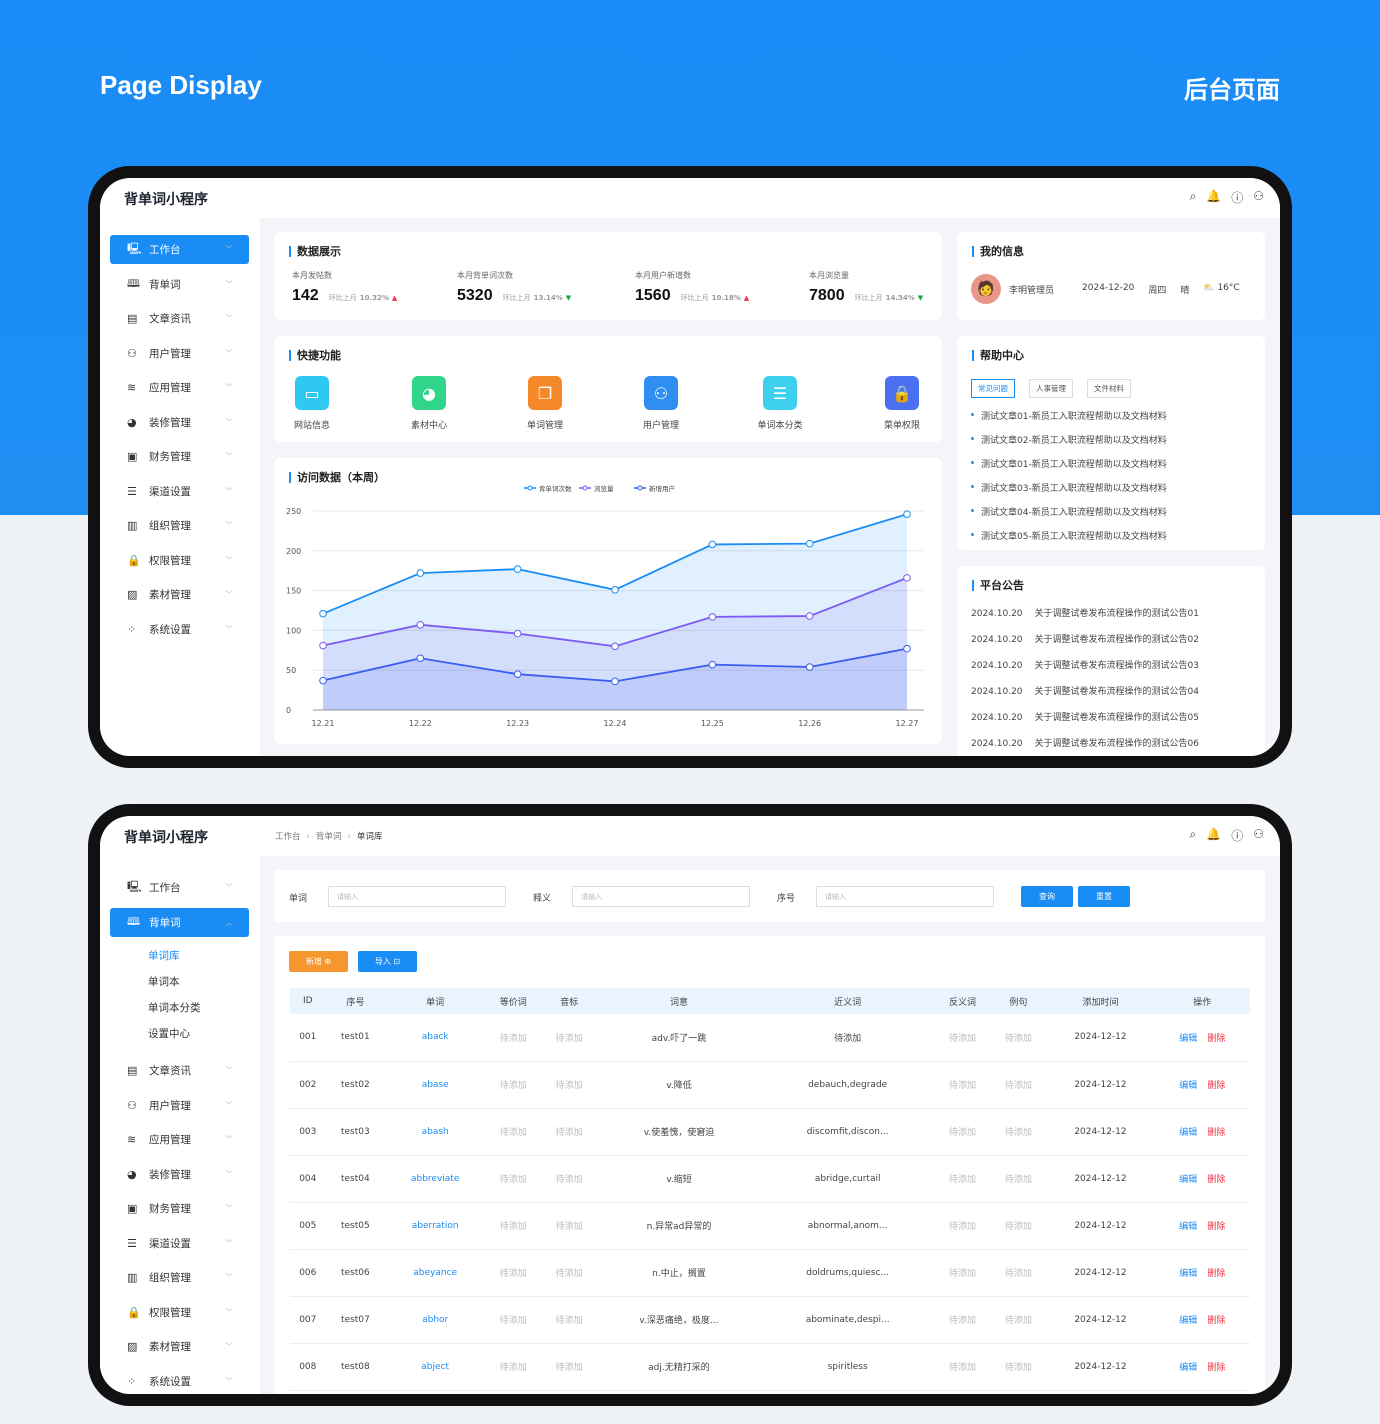 Image resolution: width=1380 pixels, height=1424 pixels. What do you see at coordinates (179, 1208) in the screenshot?
I see `sidebar-item-6: ▣ 财务管理 ﹀` at bounding box center [179, 1208].